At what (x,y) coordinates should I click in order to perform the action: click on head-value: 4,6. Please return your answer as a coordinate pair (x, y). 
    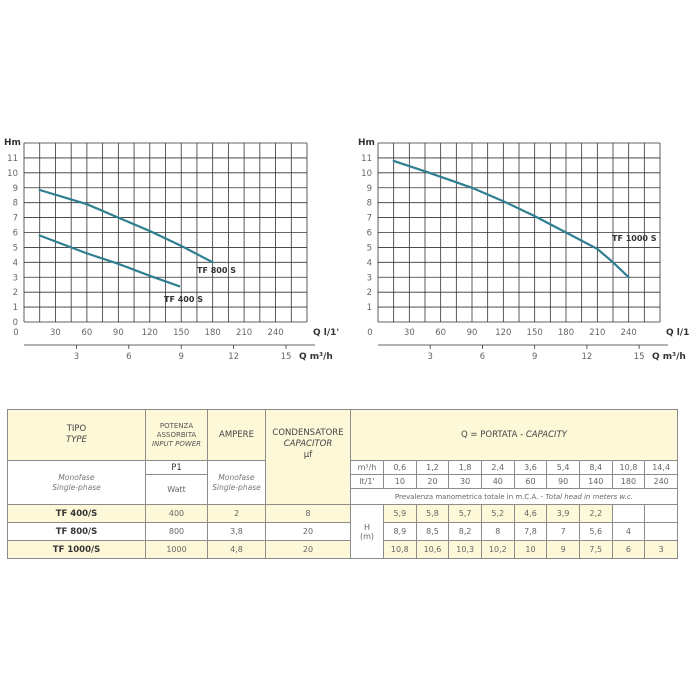
    Looking at the image, I should click on (530, 513).